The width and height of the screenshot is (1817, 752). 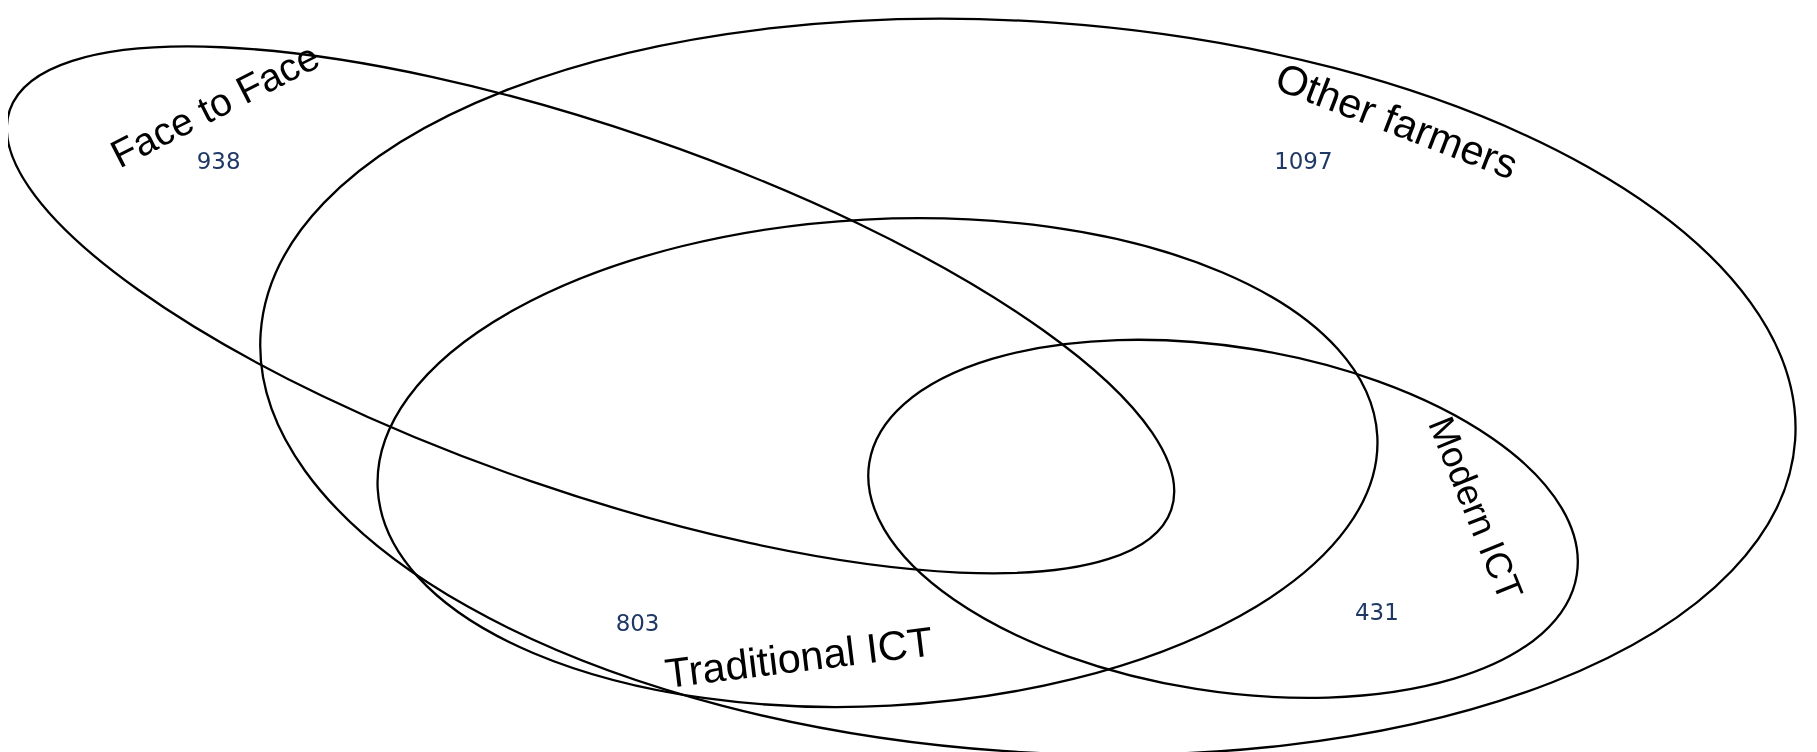 What do you see at coordinates (218, 160) in the screenshot?
I see `data-label: 938` at bounding box center [218, 160].